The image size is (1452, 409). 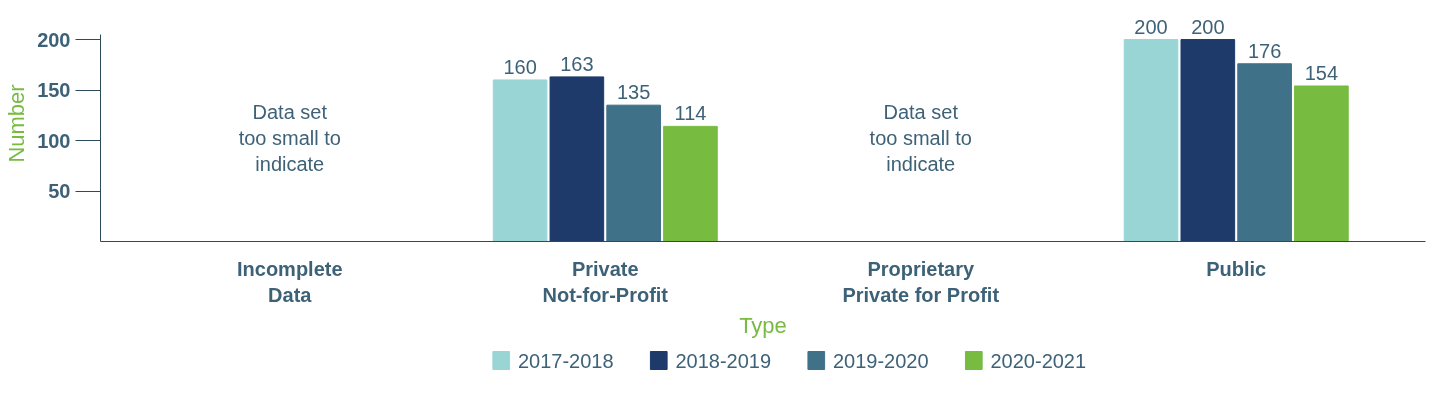 I want to click on x-axis-title: Type, so click(x=763, y=325).